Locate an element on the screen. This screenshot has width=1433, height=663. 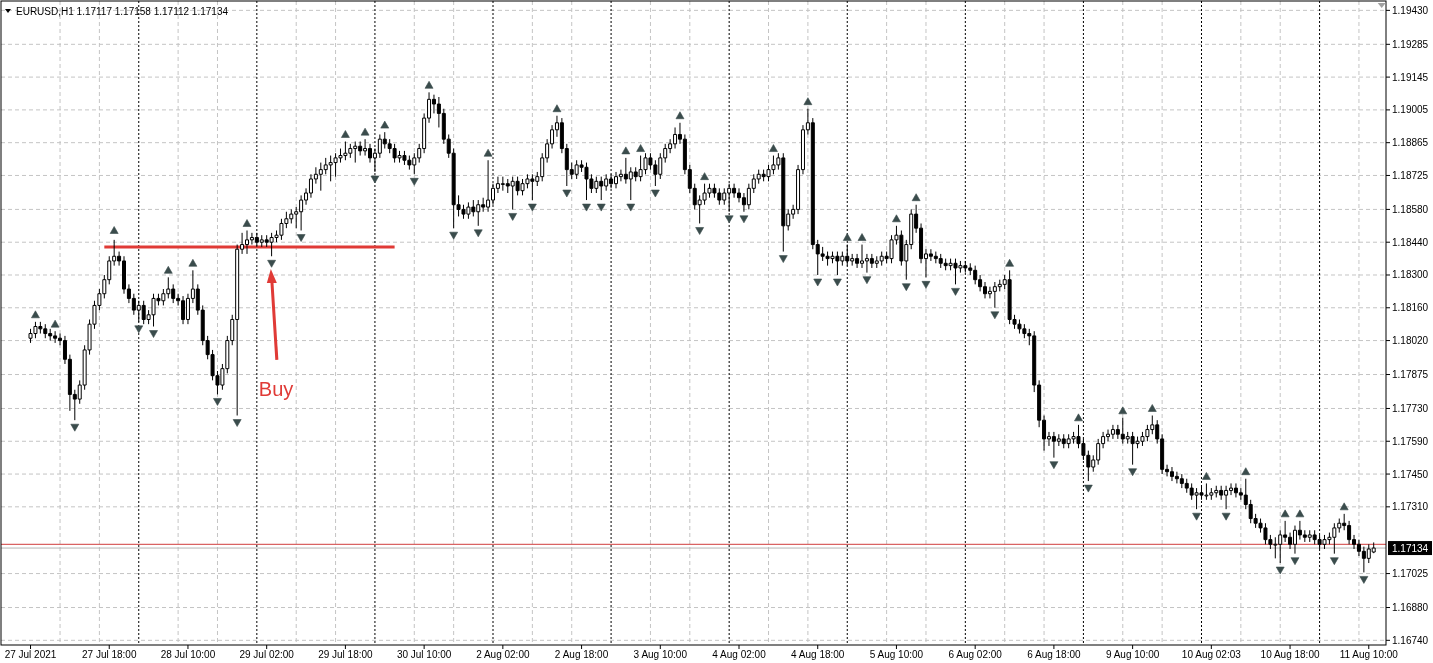
y-tick-label: 1.18020 is located at coordinates (1410, 341).